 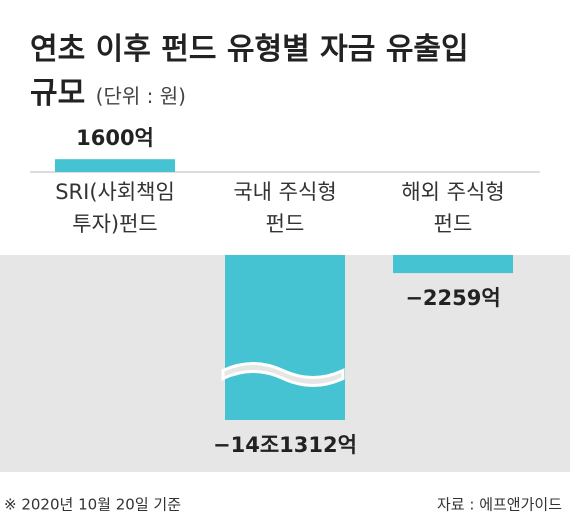 I want to click on chart-title: 연초 이후 펀드 유형별 자금 유출입 규모, so click(x=249, y=71).